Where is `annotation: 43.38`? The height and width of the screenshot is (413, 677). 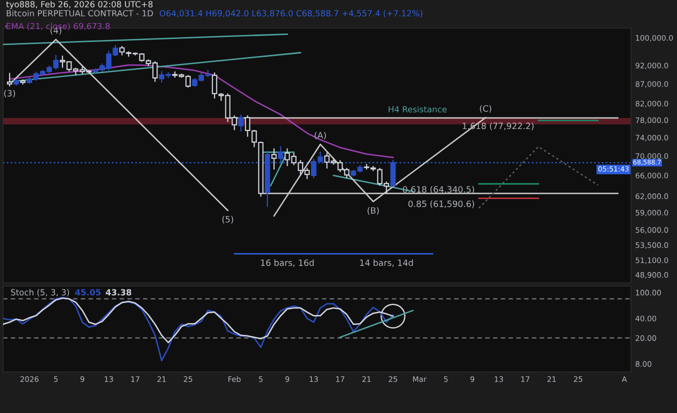
annotation: 43.38 is located at coordinates (119, 292).